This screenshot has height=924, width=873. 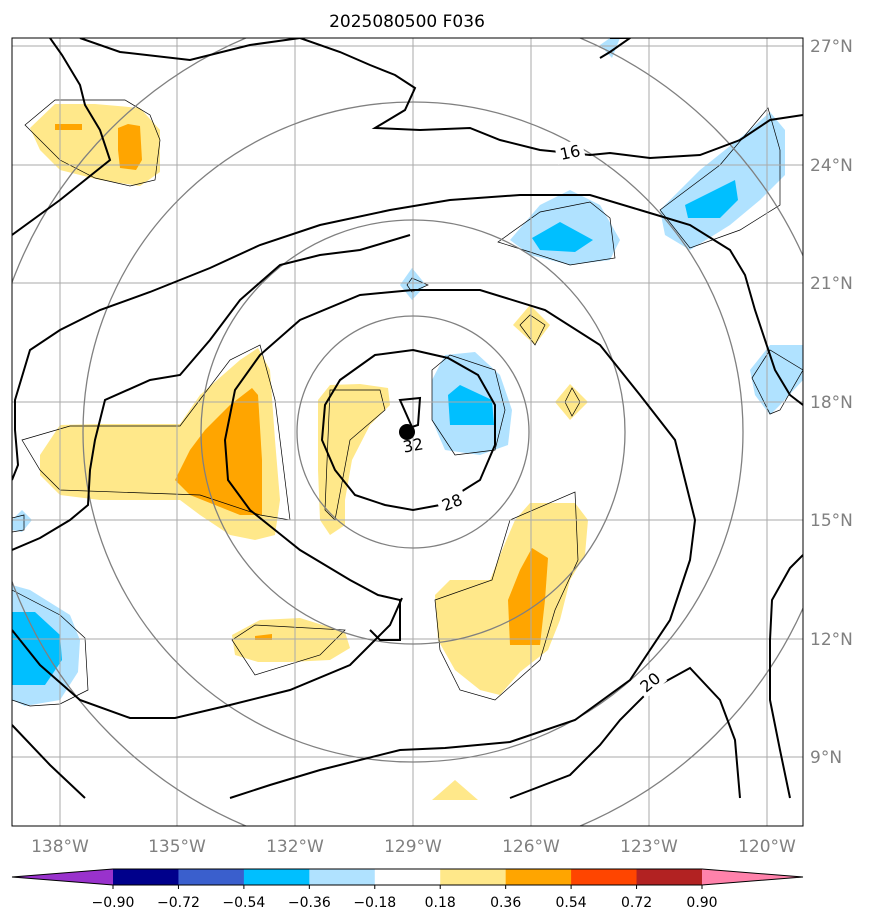 I want to click on lon-tick-label: 123°W, so click(x=649, y=847).